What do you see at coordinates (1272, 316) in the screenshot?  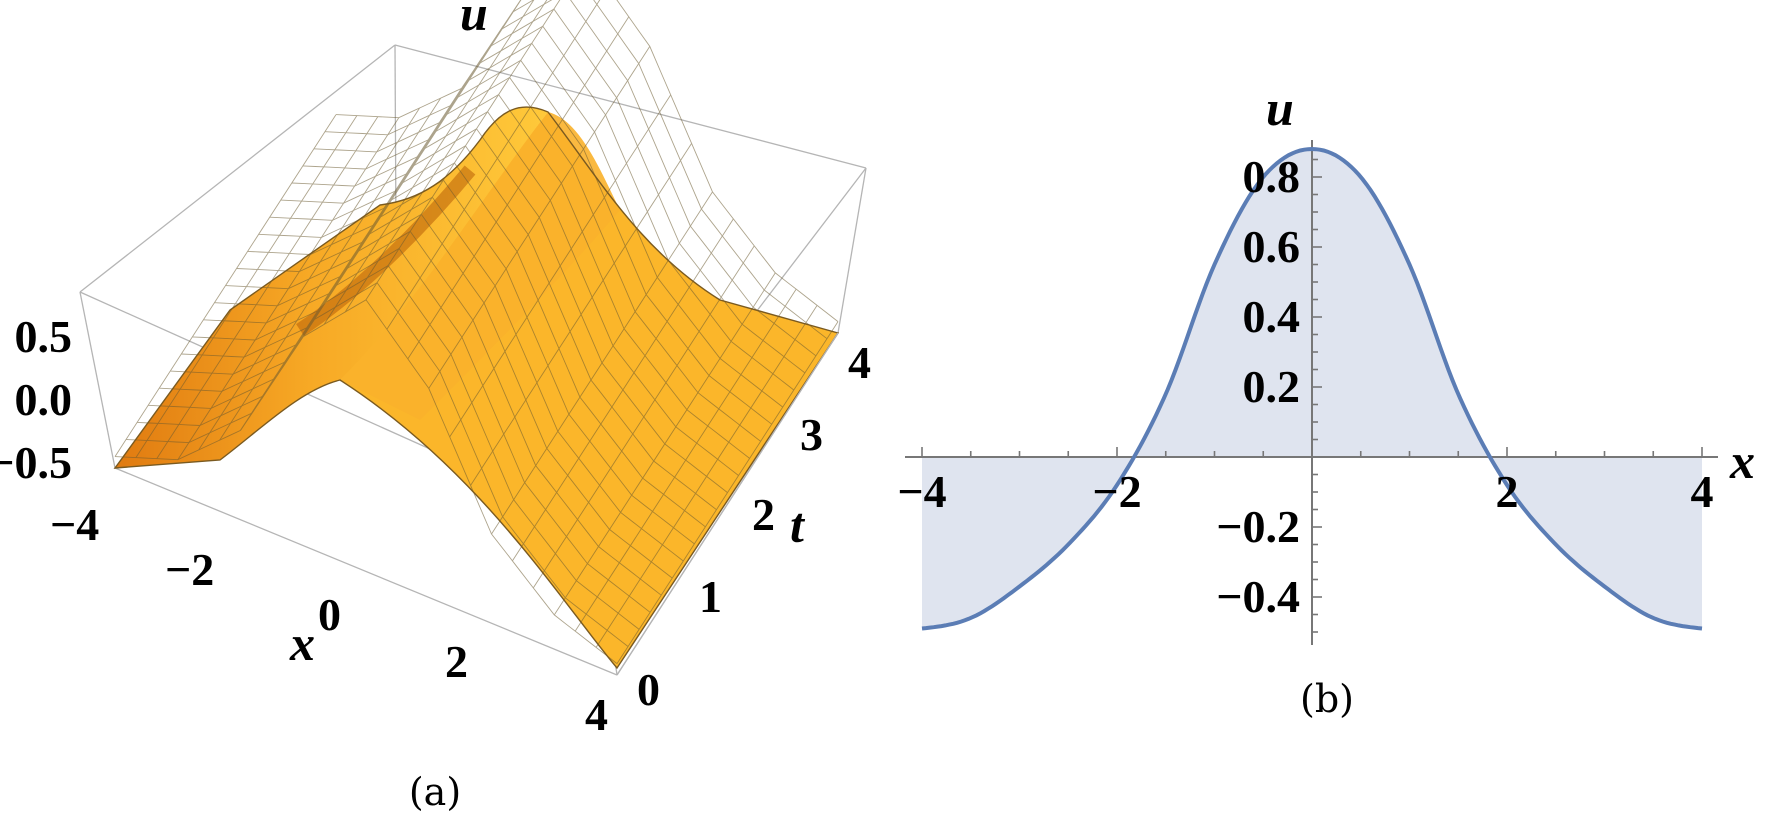 I see `y-tick-label: 0.4` at bounding box center [1272, 316].